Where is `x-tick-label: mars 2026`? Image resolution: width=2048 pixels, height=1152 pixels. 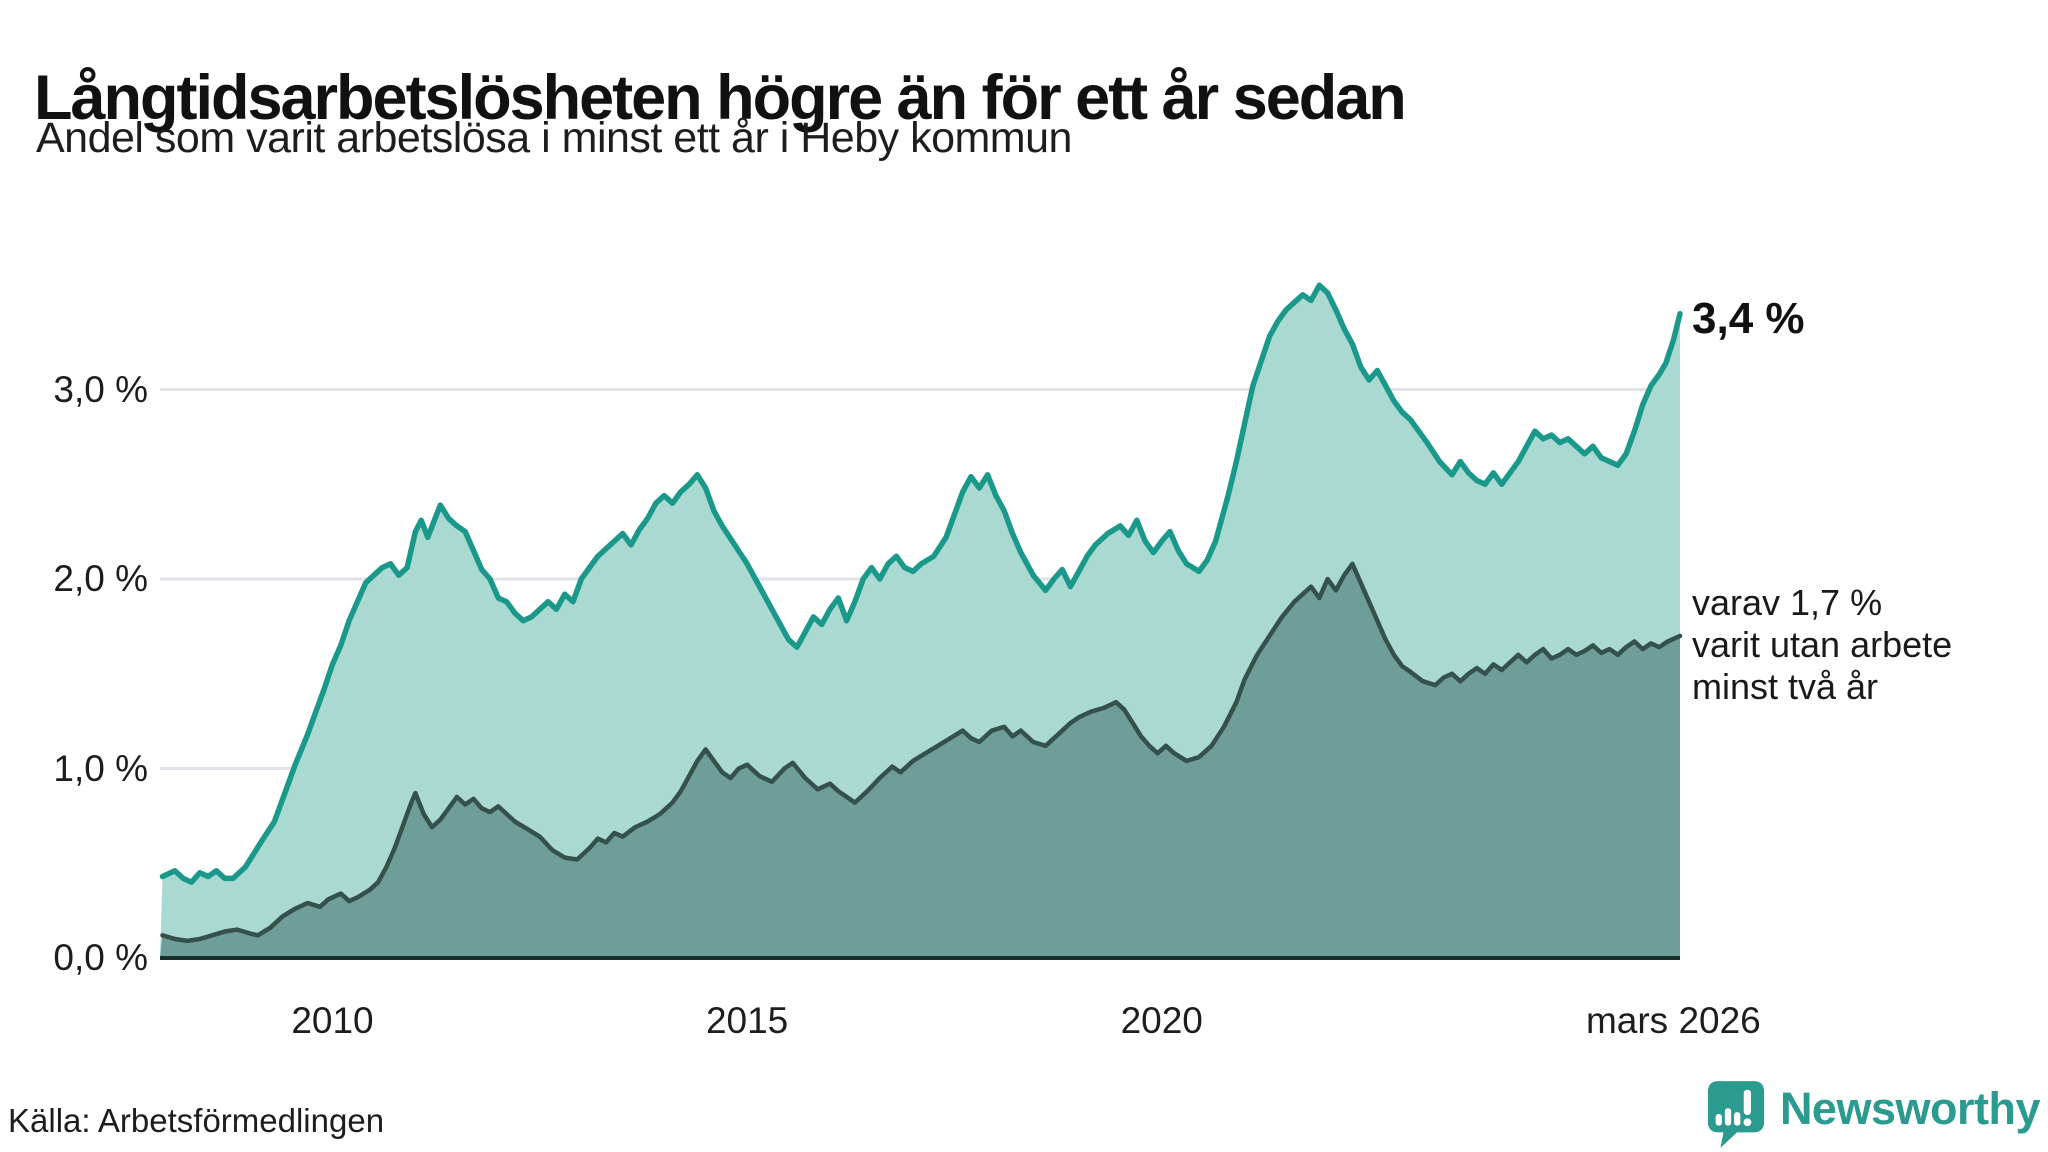 x-tick-label: mars 2026 is located at coordinates (1673, 1020).